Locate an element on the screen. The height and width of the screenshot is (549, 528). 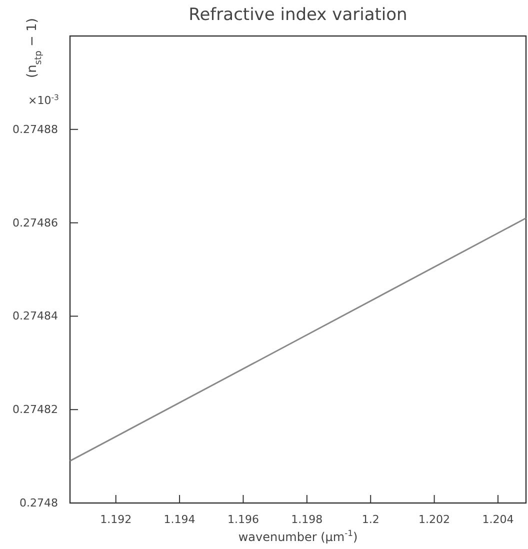
x-tick-label: 1.196 is located at coordinates (243, 519).